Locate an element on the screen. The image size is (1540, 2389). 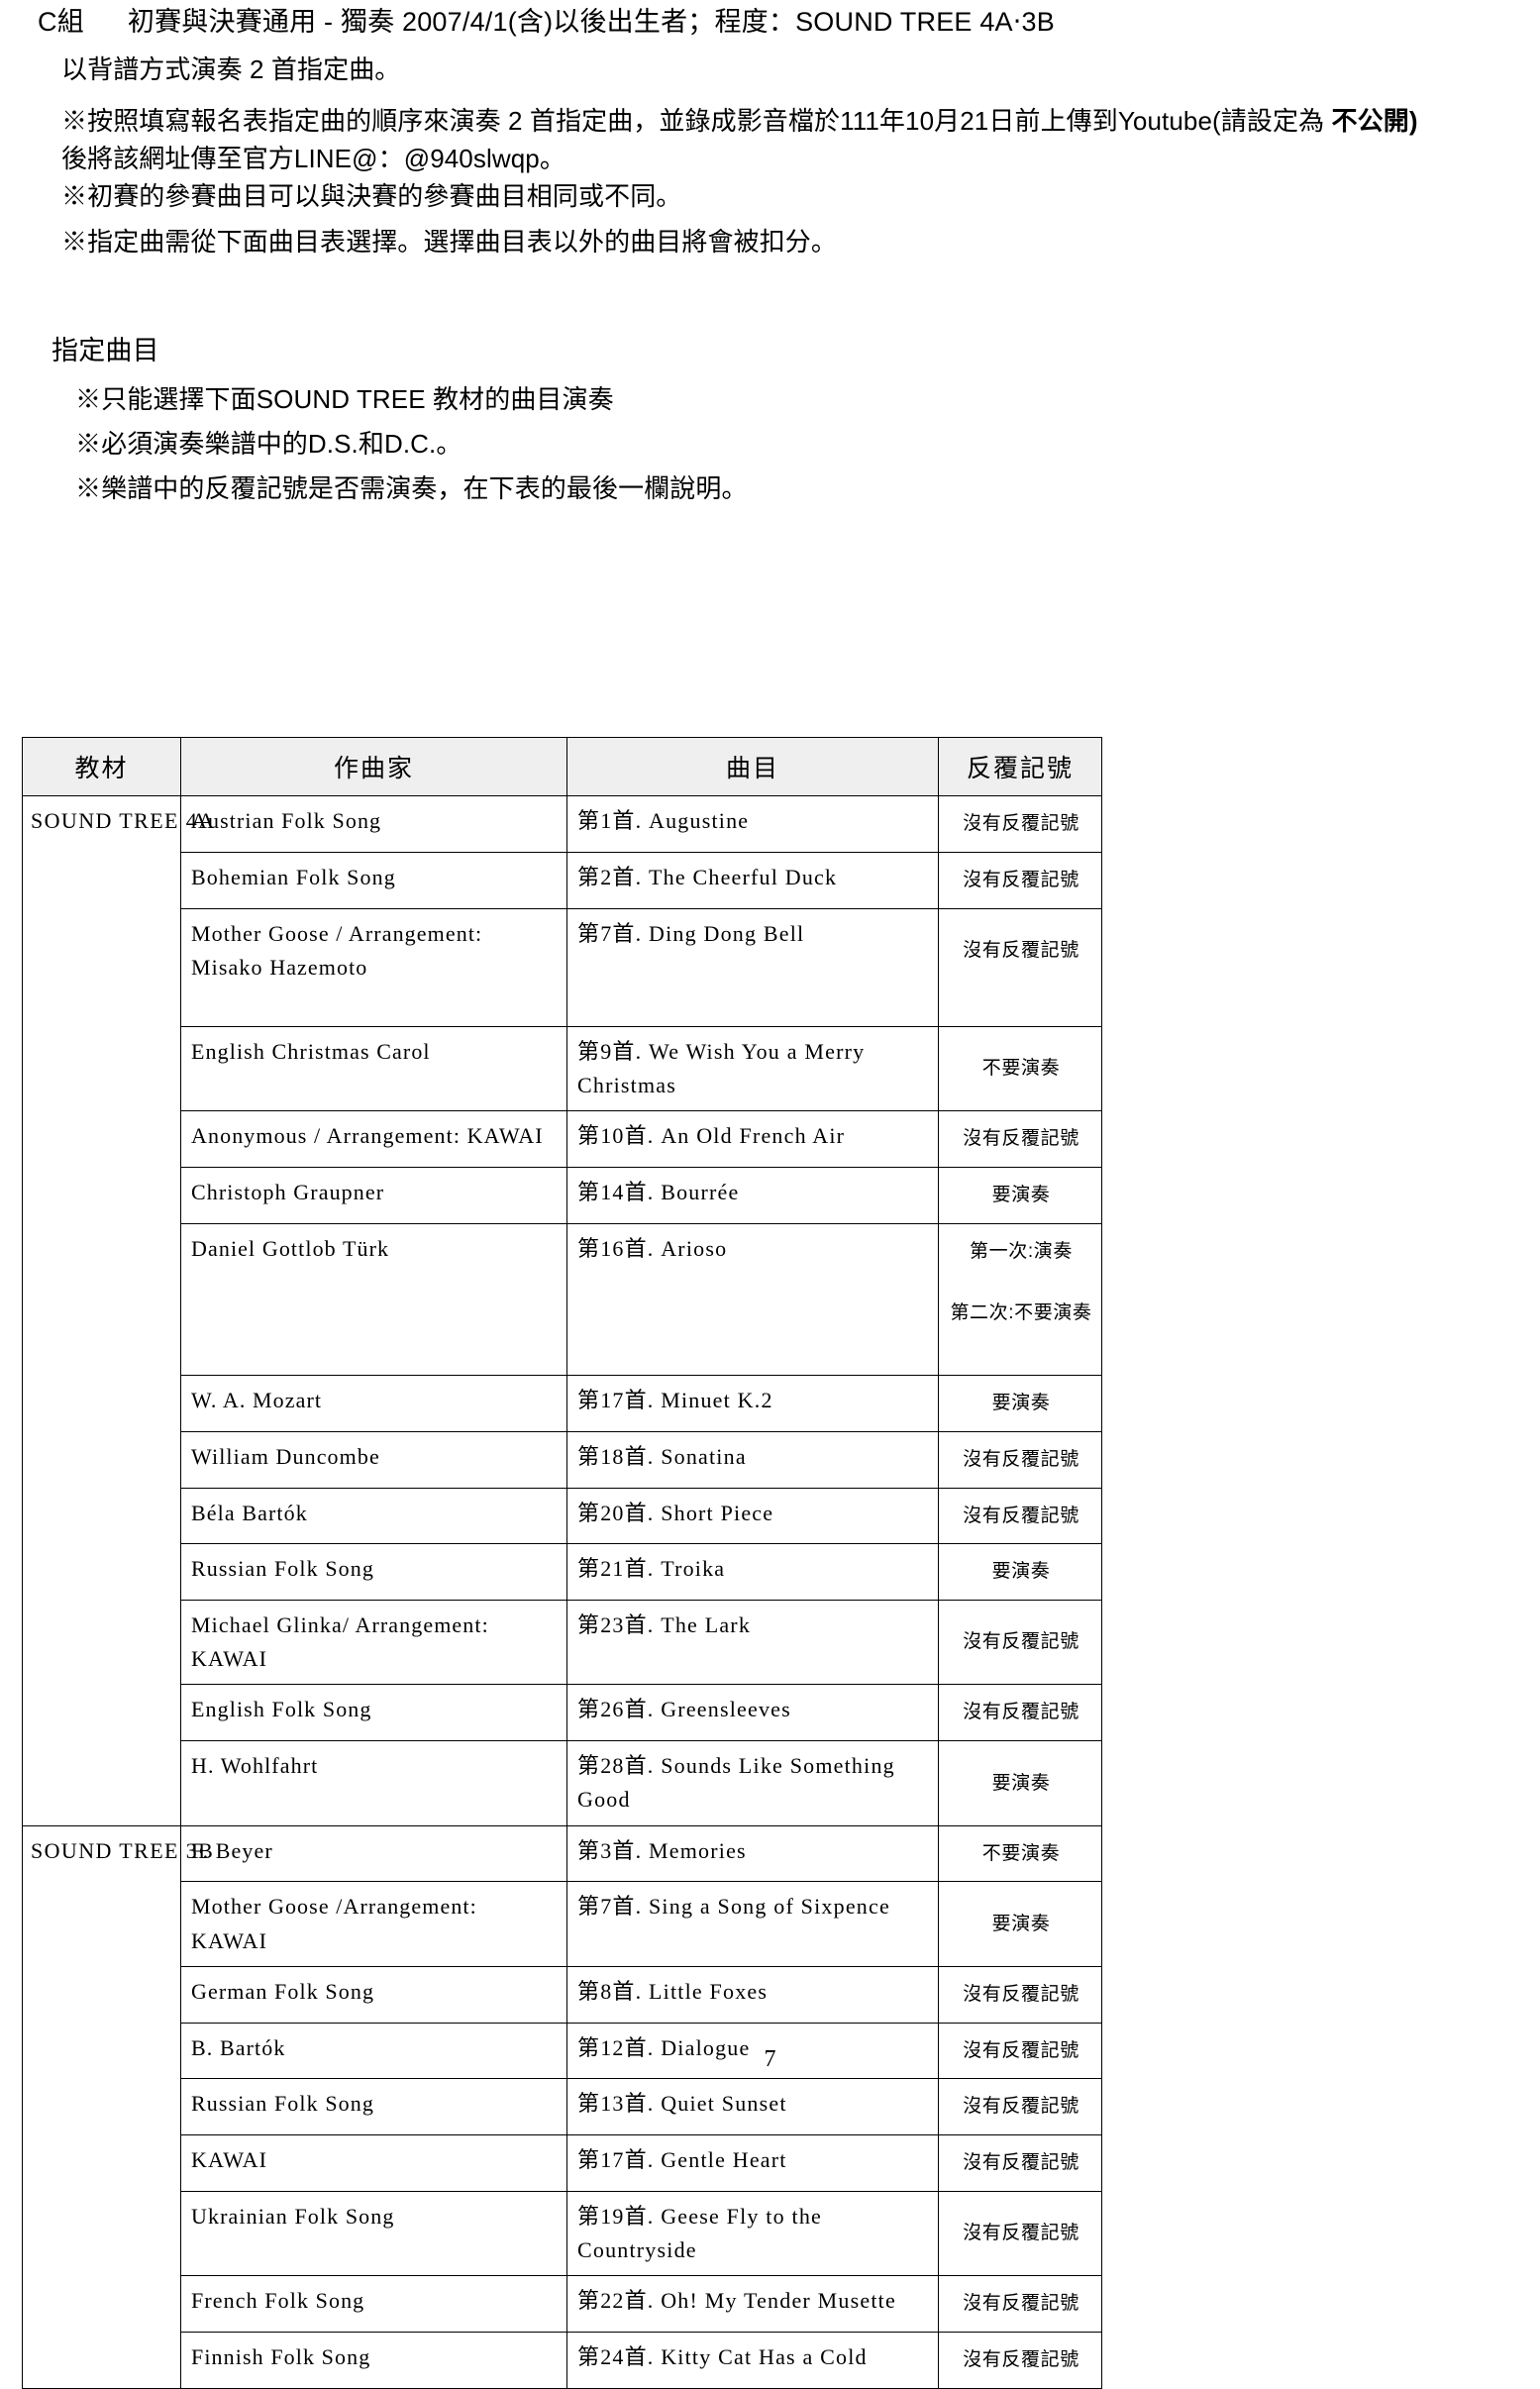
cell-composer: English Christmas Carol is located at coordinates (373, 1068).